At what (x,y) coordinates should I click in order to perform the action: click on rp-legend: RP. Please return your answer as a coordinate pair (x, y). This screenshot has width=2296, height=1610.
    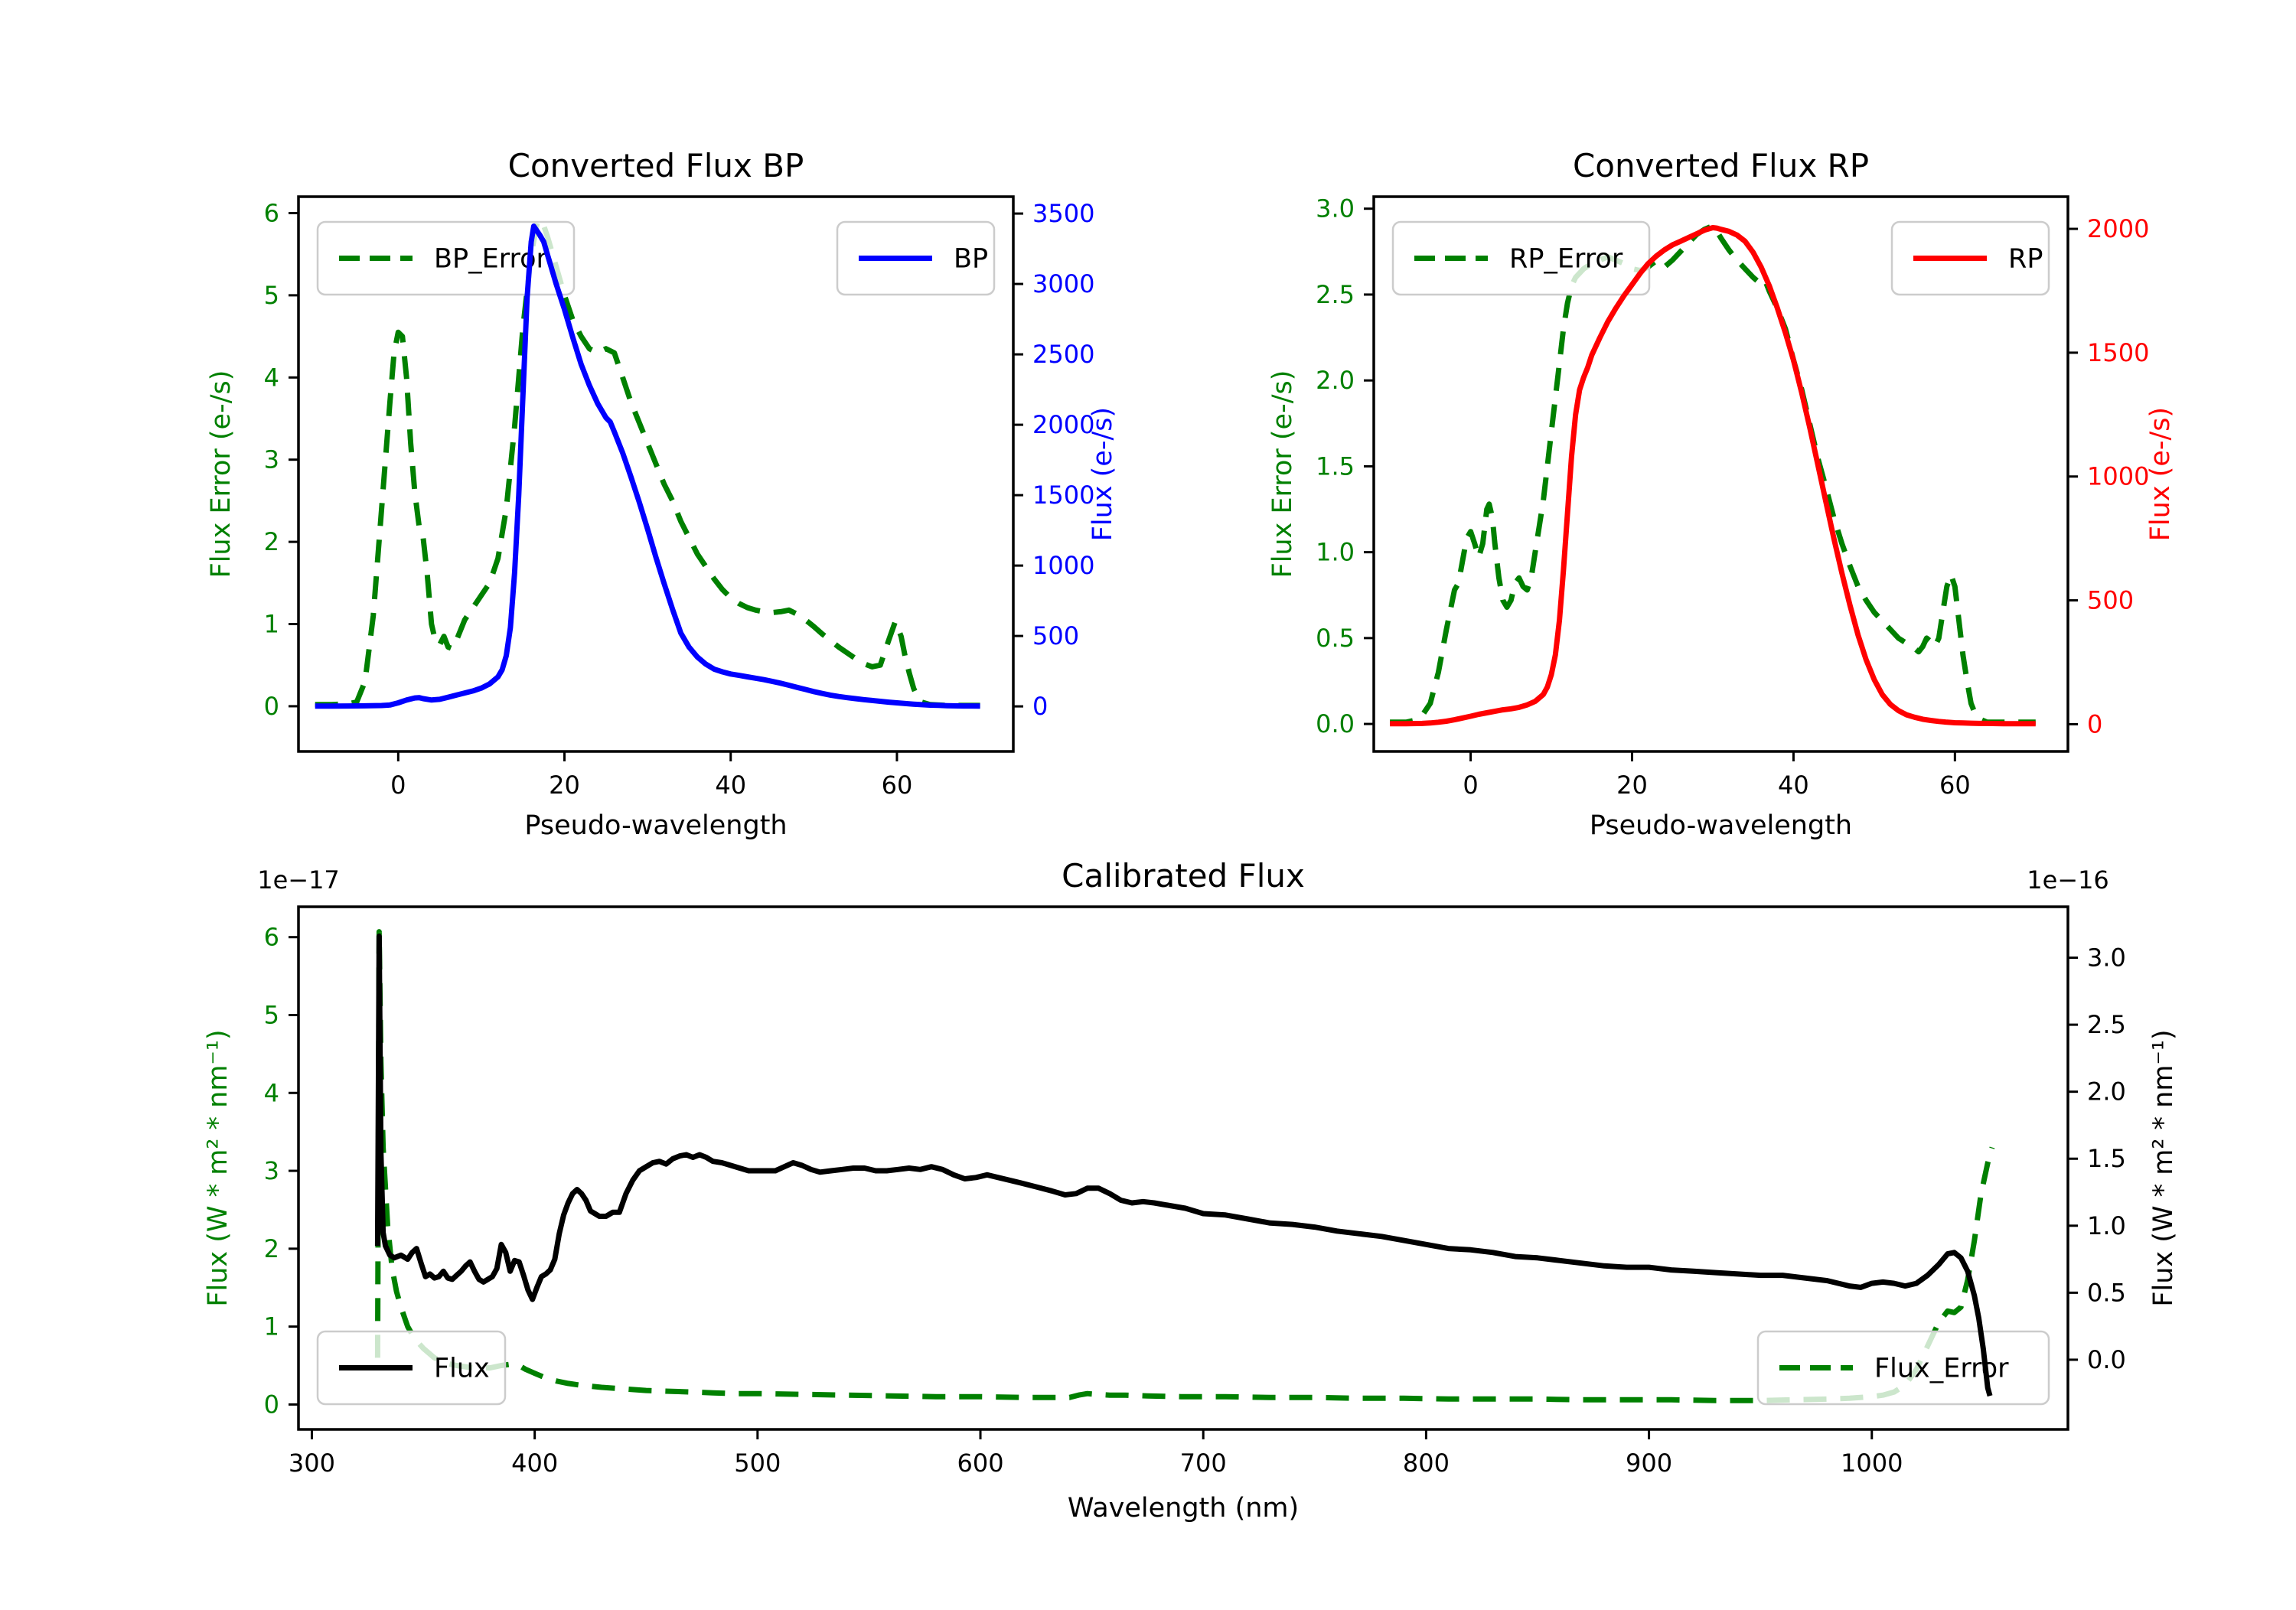
    Looking at the image, I should click on (1970, 258).